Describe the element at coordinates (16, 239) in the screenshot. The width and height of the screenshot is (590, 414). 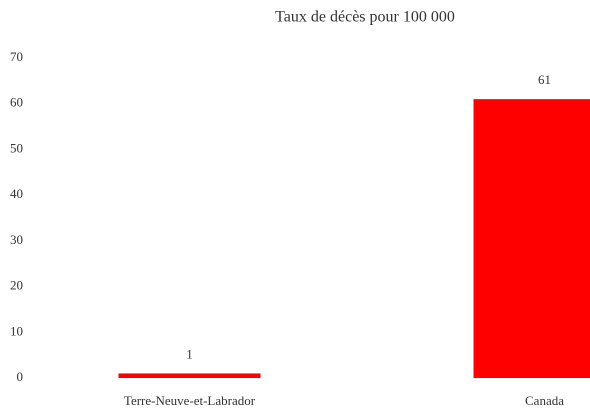
I see `y-tick-label: 30` at that location.